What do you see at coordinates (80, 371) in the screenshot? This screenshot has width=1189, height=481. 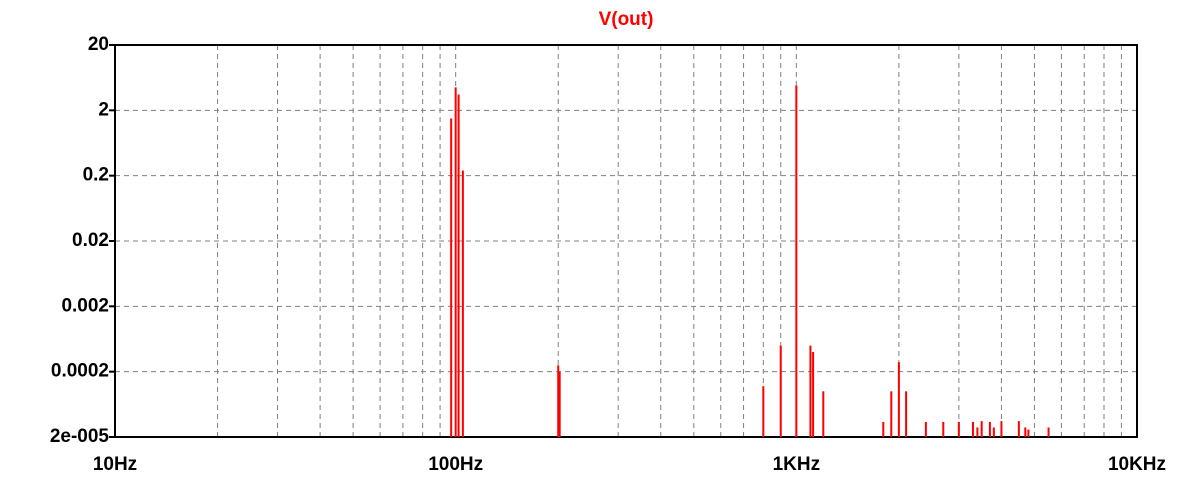 I see `y-tick-label: 0.0002` at bounding box center [80, 371].